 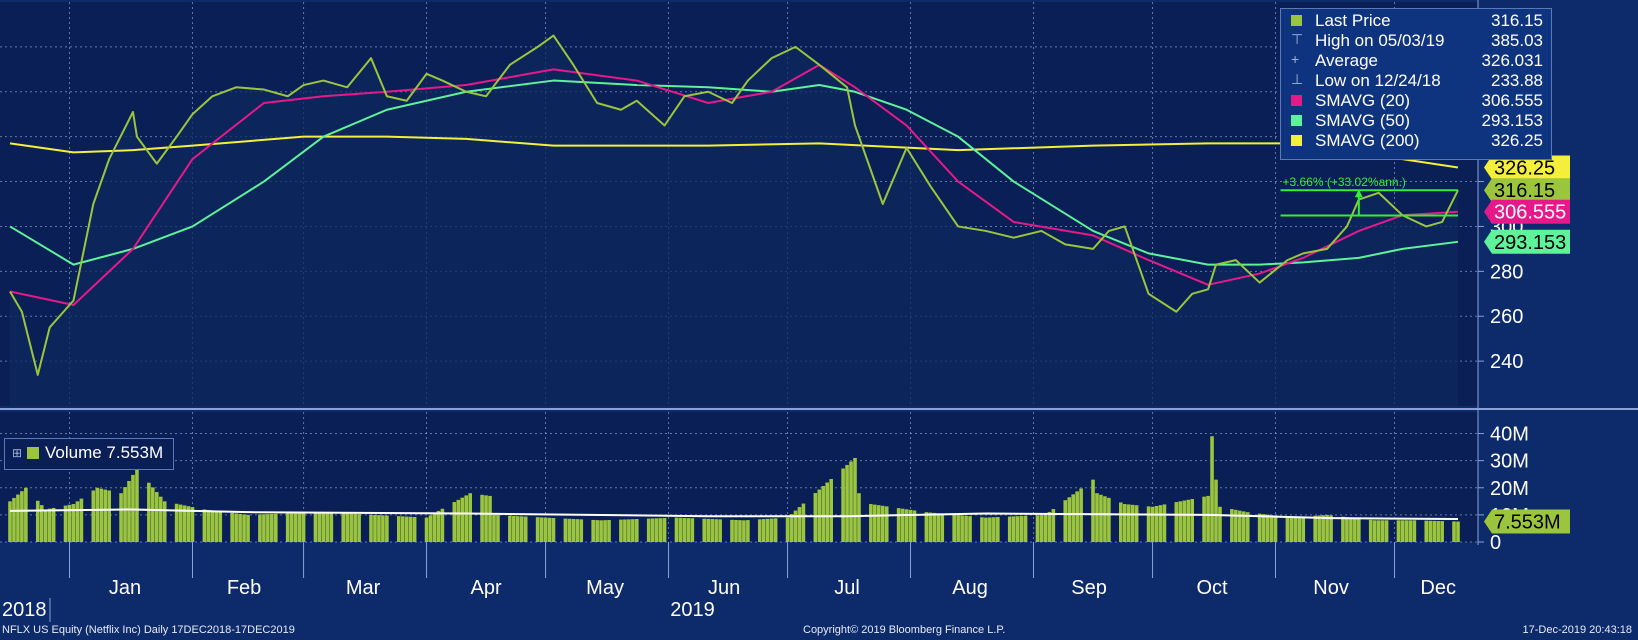 I want to click on y-tick-label: 40M, so click(x=1509, y=435).